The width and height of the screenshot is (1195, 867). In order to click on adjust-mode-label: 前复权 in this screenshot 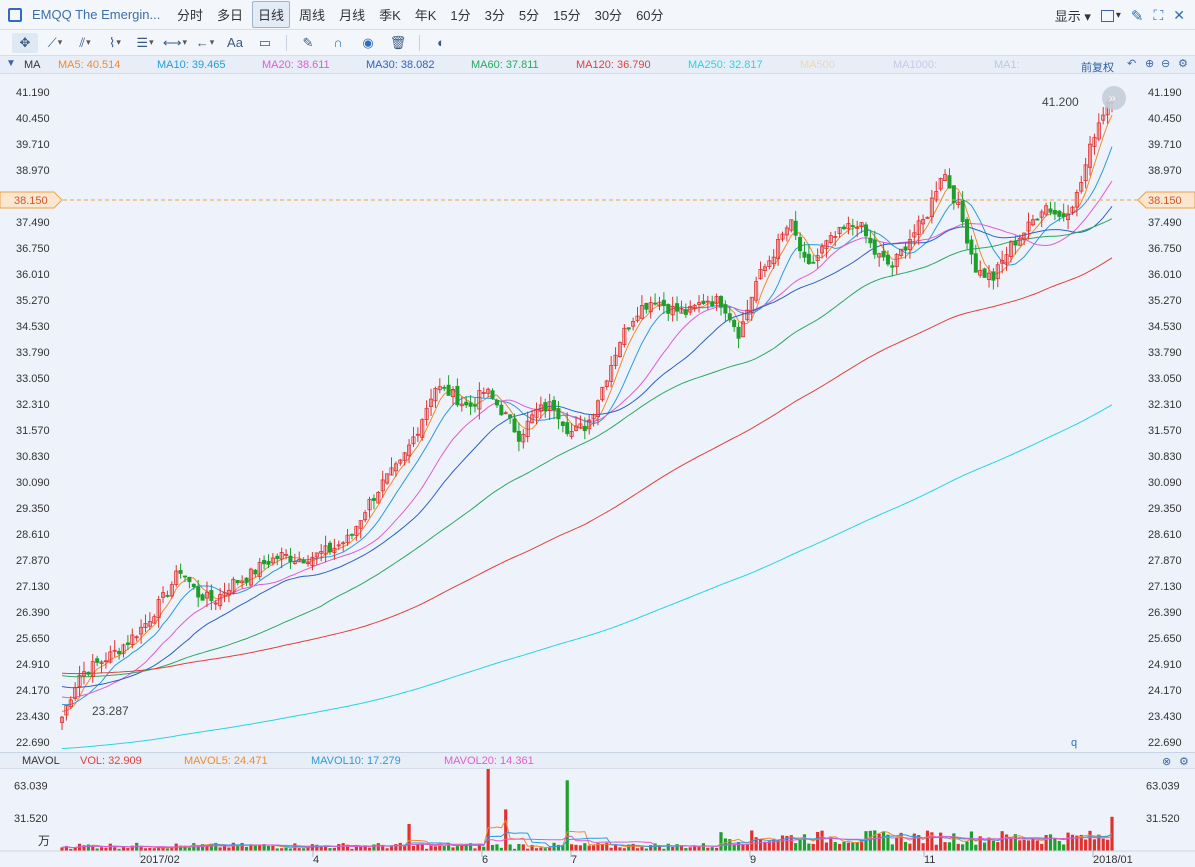, I will do `click(1097, 68)`.